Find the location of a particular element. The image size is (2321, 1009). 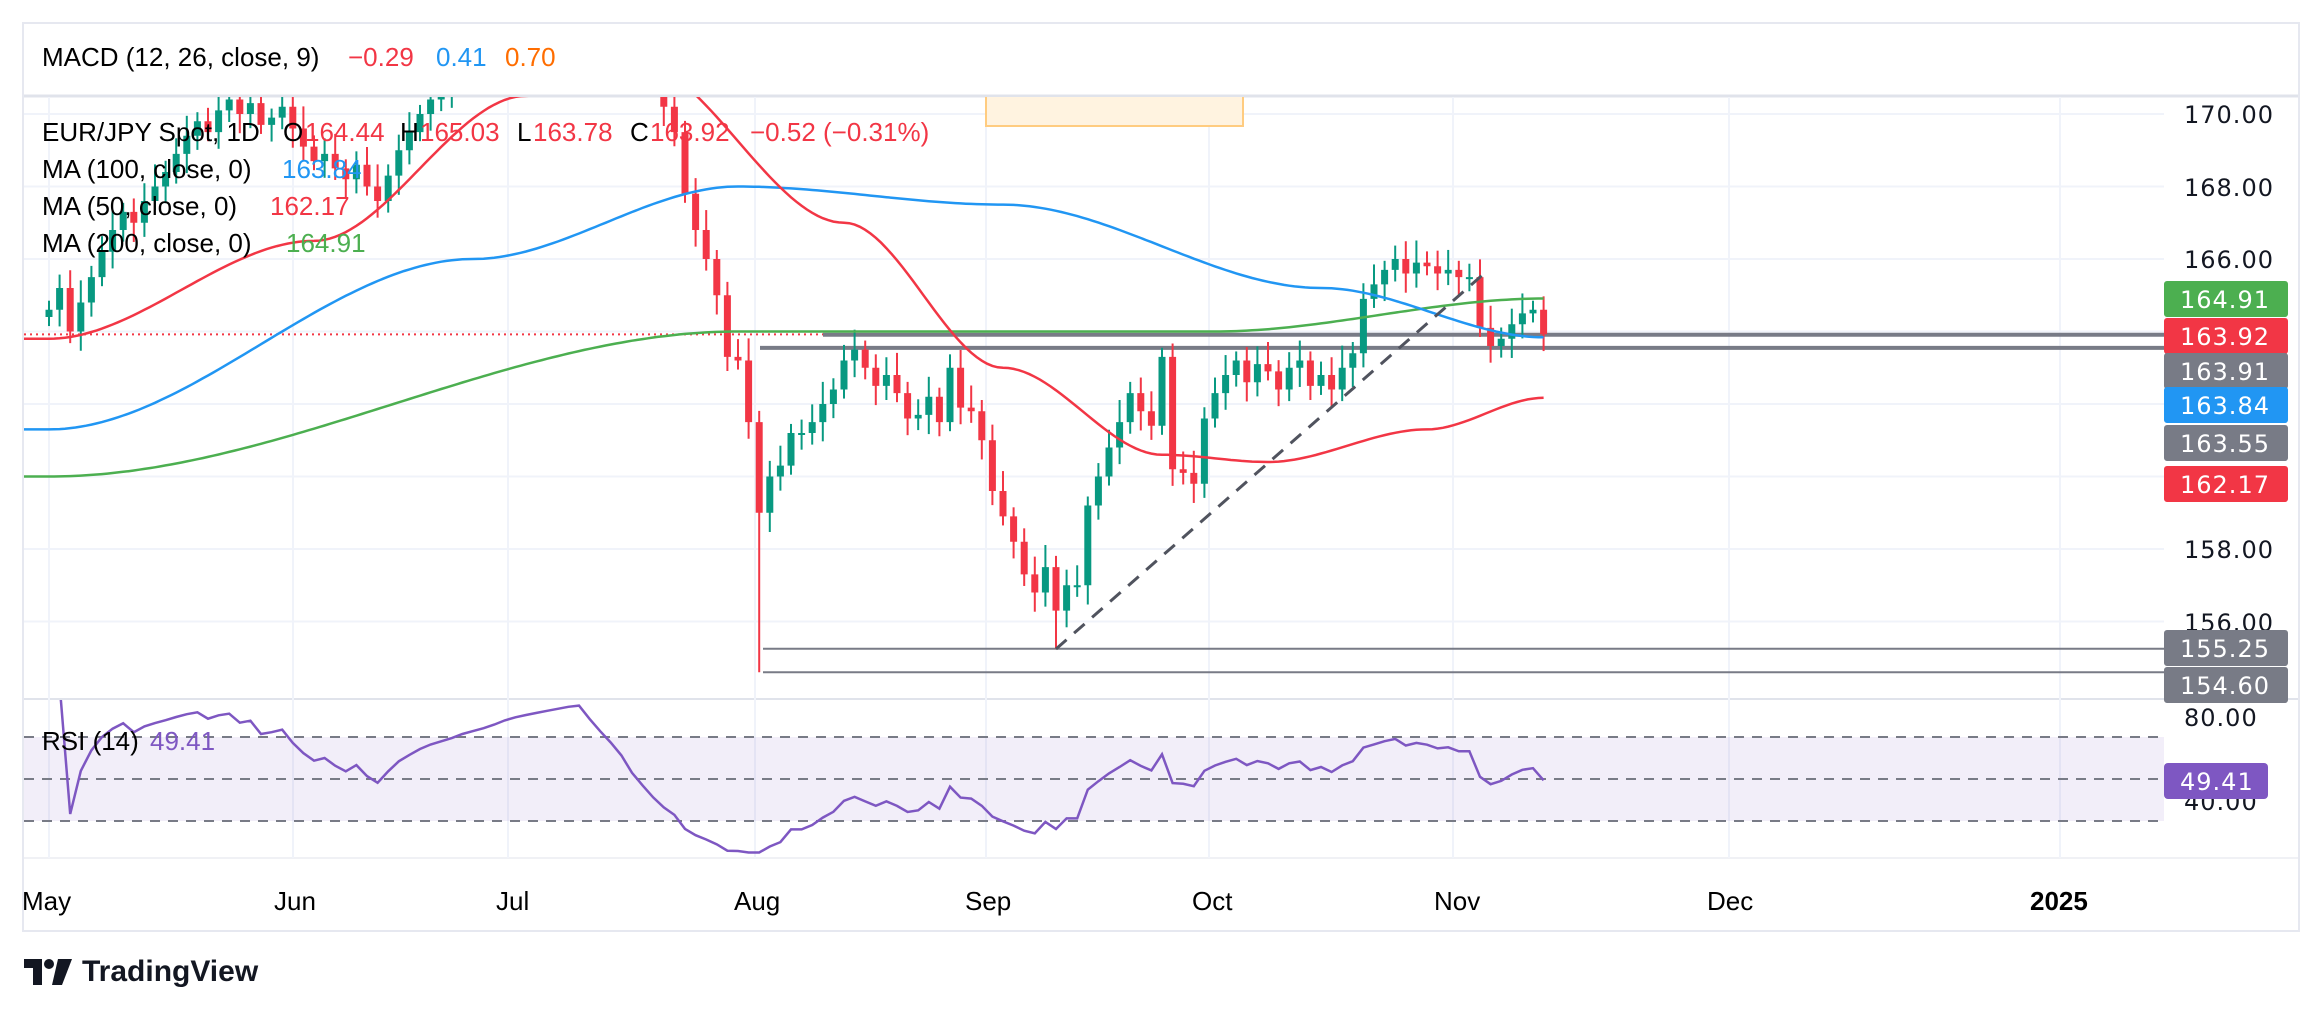

price-tick: 158.00 is located at coordinates (2229, 550).